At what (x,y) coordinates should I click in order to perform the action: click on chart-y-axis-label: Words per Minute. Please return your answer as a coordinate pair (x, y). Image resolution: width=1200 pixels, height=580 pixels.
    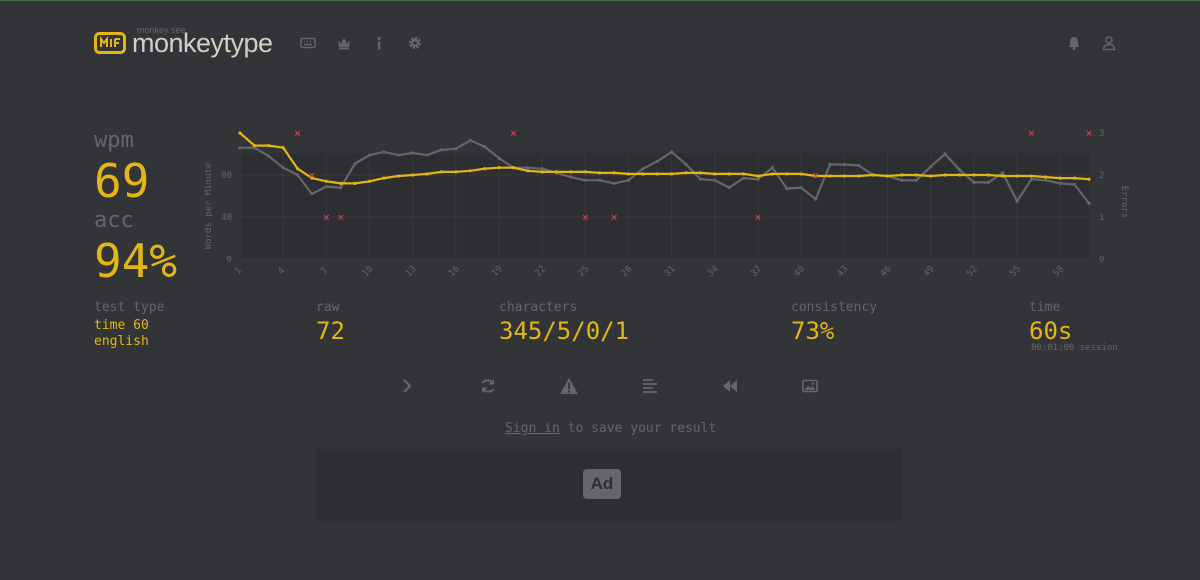
    Looking at the image, I should click on (209, 206).